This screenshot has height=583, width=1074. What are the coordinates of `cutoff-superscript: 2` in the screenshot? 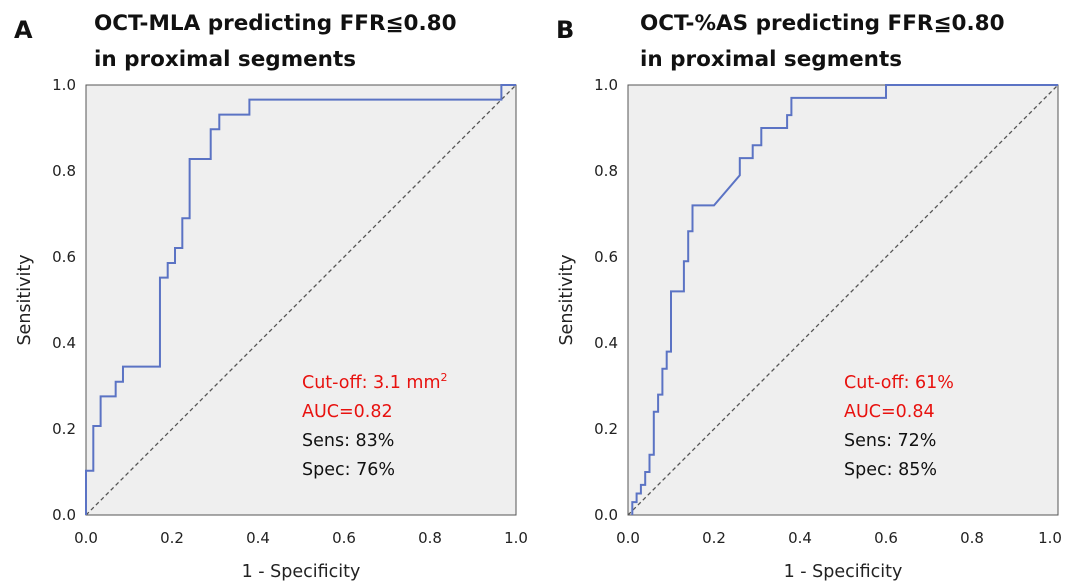 It's located at (444, 377).